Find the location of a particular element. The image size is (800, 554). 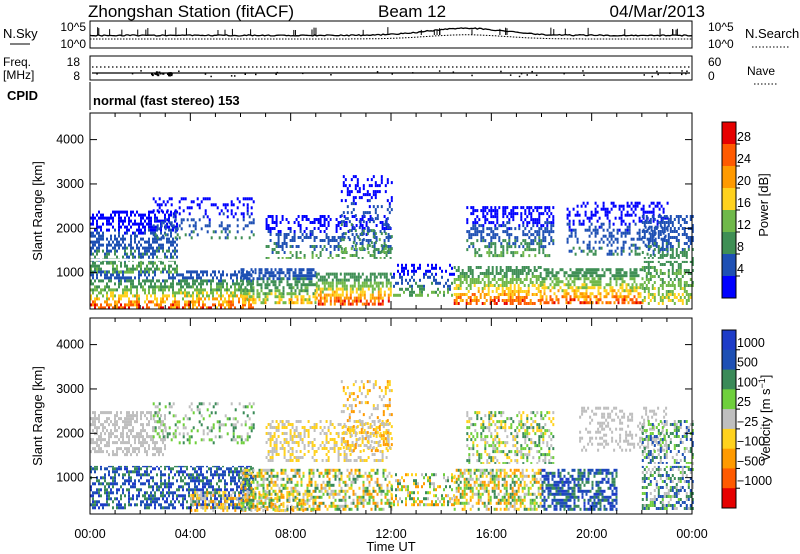

freq-dot is located at coordinates (172, 75).